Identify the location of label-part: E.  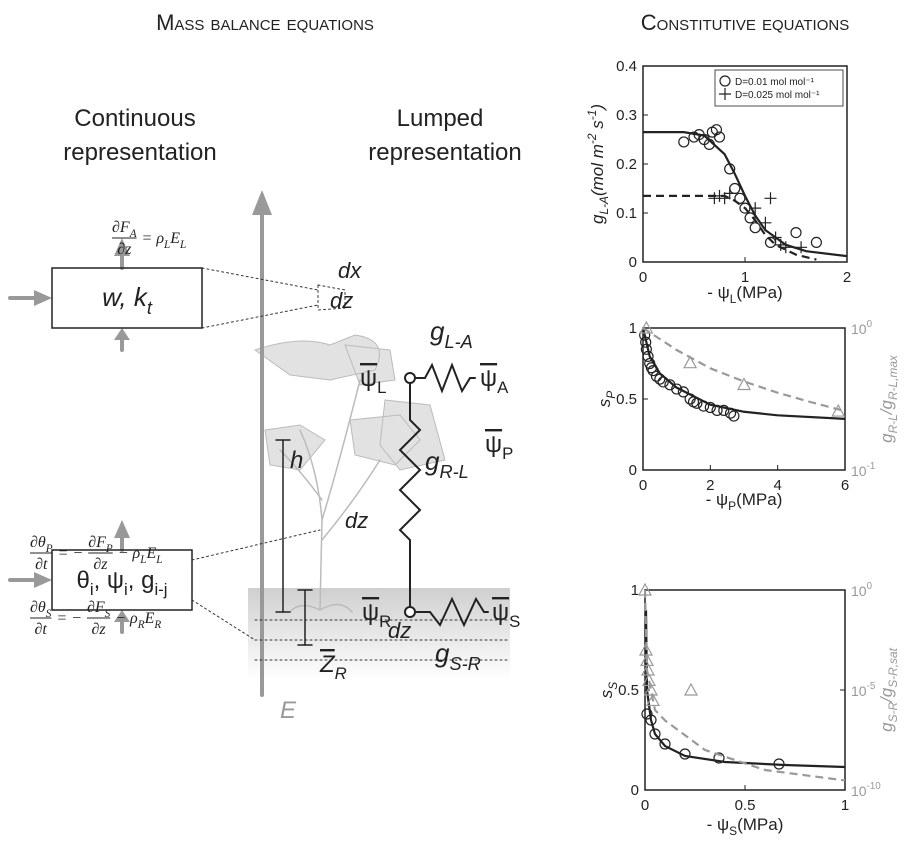
(288, 710).